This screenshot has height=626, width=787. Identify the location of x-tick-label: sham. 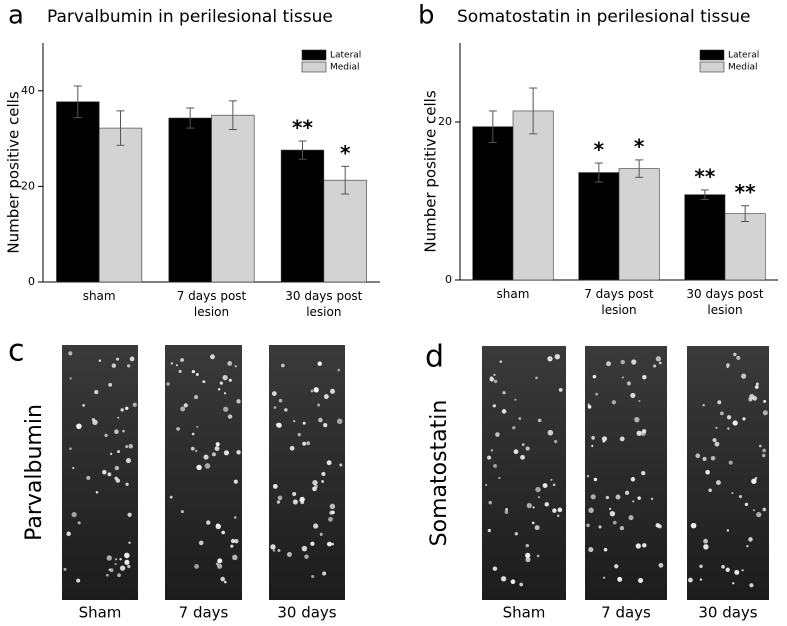
(513, 294).